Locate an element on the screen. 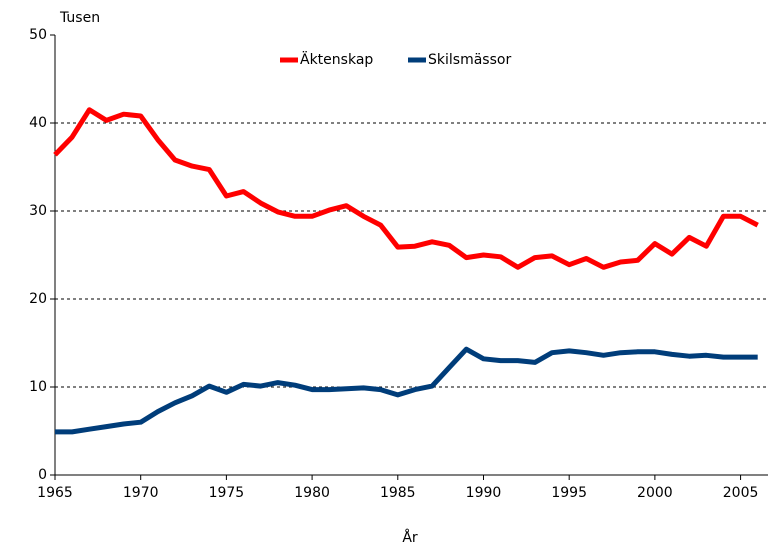  x-axis-label: År is located at coordinates (410, 537).